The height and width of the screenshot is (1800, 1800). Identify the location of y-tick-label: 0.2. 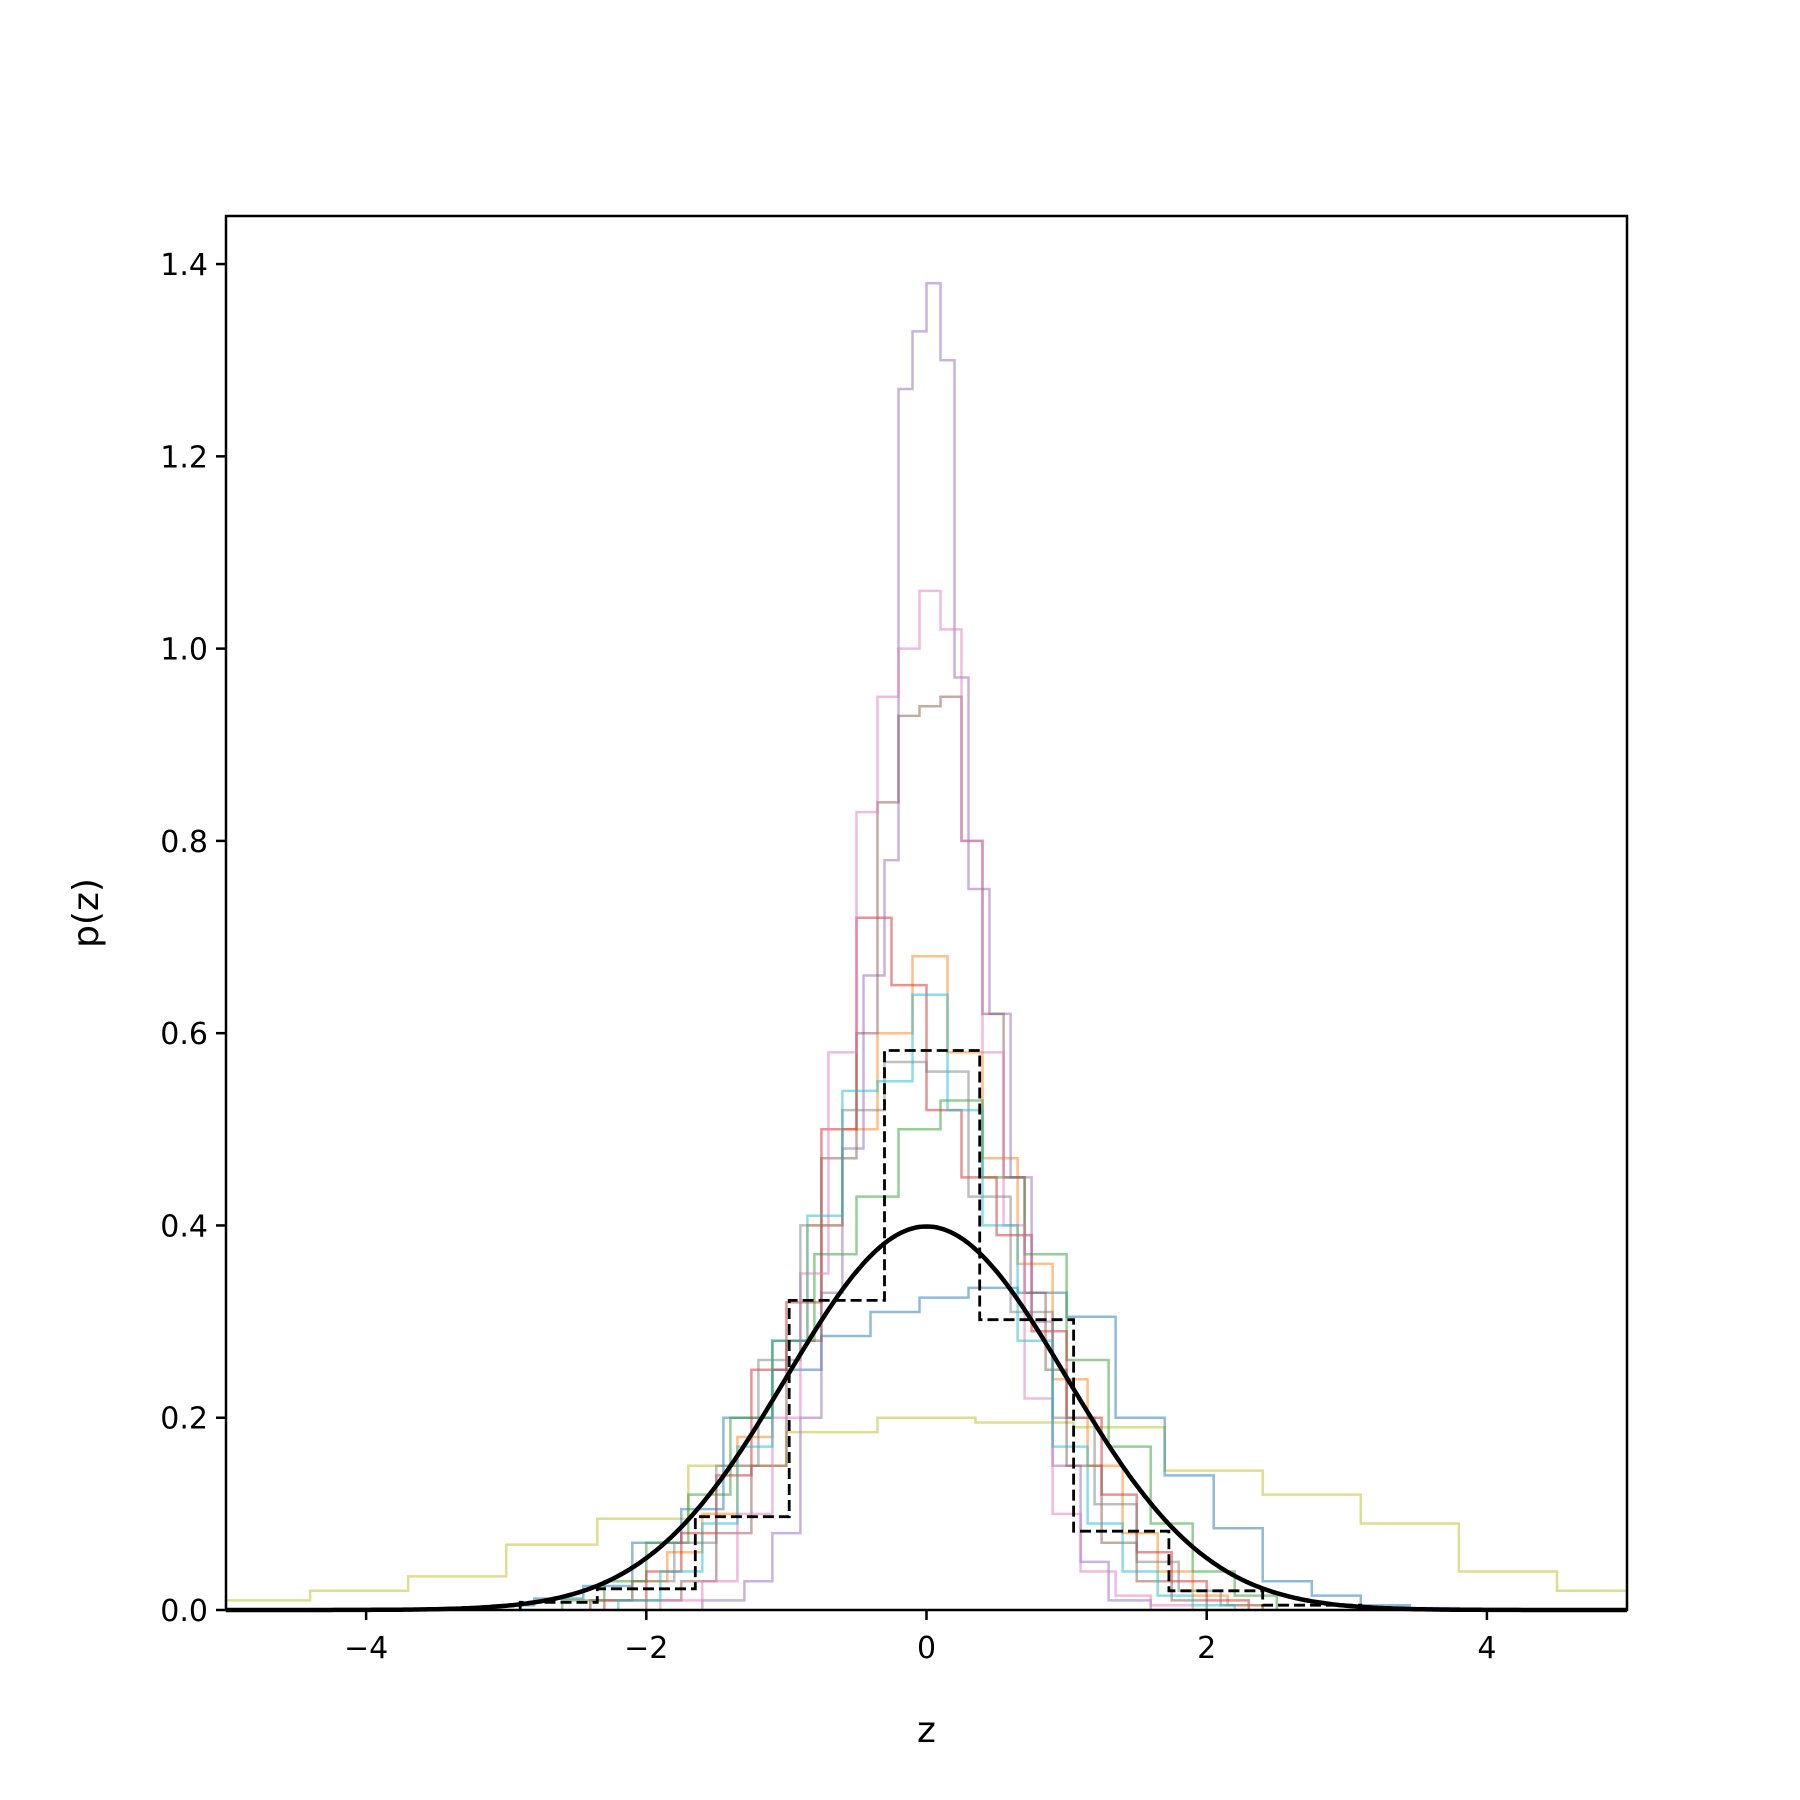
(184, 1419).